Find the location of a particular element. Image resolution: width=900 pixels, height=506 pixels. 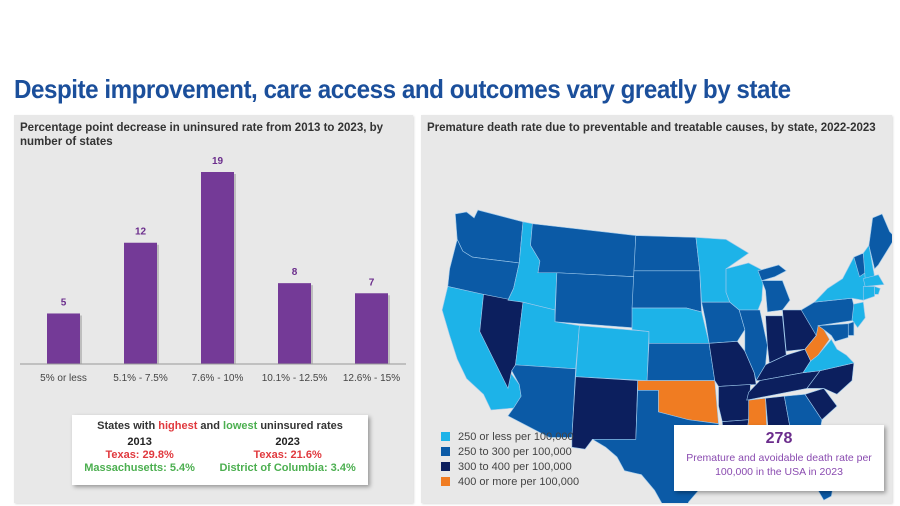

bar-value-label: 7 is located at coordinates (372, 282).